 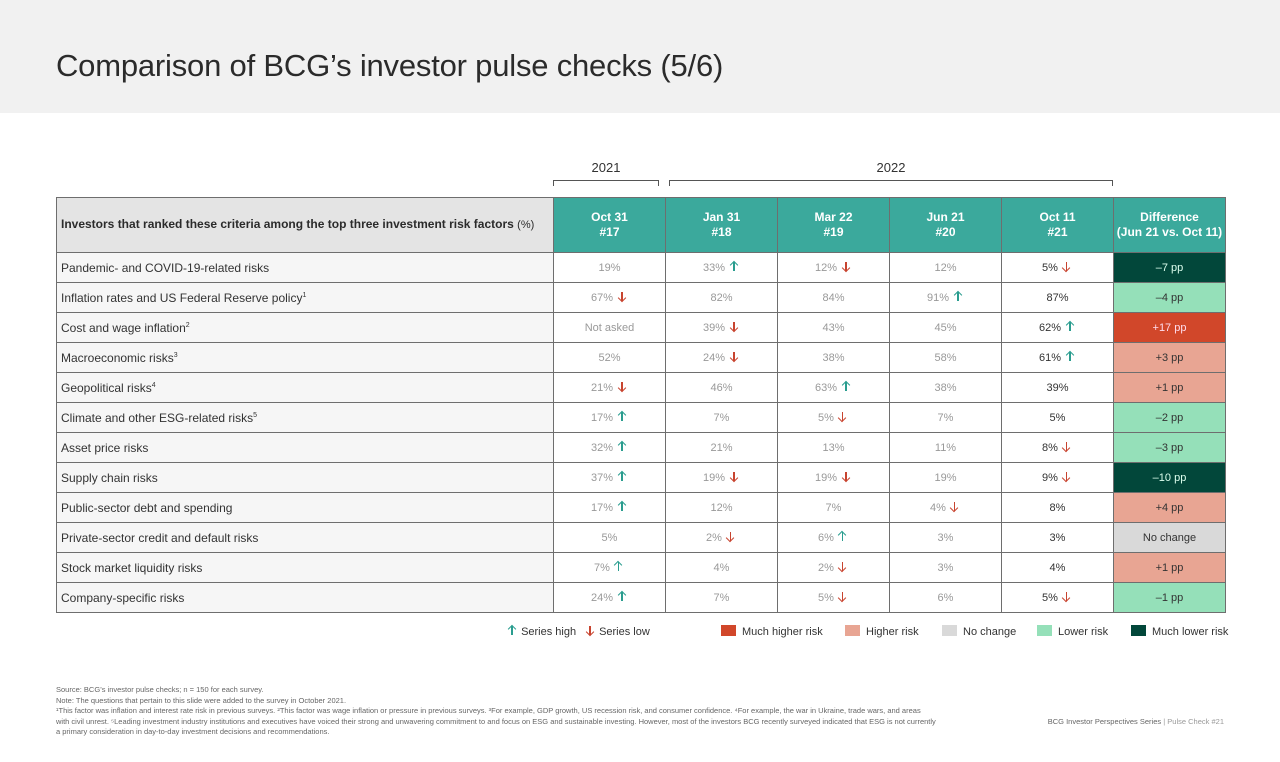 What do you see at coordinates (147, 507) in the screenshot?
I see `row-label-text: Public-sector debt and spending` at bounding box center [147, 507].